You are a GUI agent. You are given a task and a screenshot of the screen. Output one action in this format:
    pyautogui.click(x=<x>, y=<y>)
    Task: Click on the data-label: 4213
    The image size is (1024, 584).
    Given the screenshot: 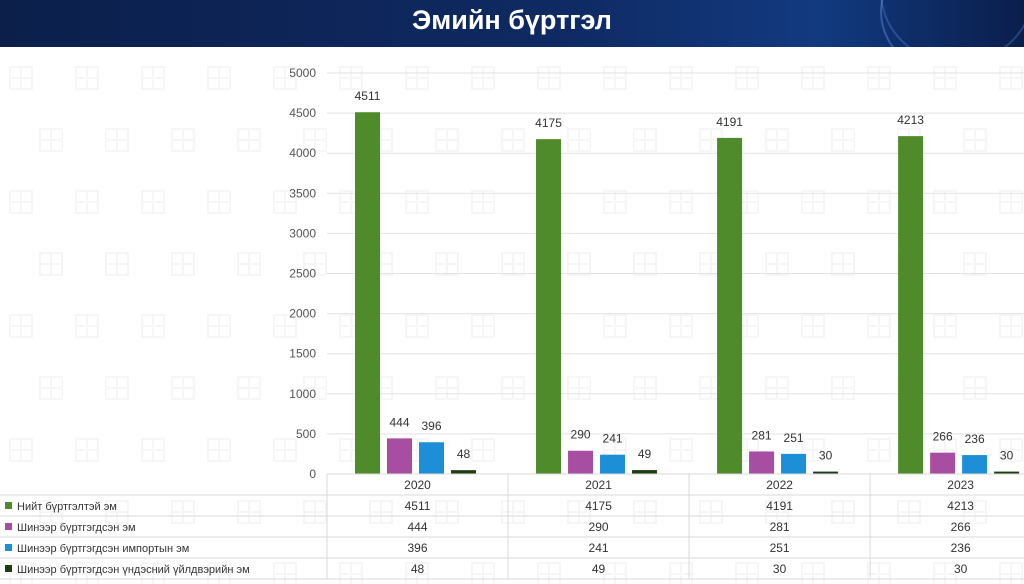 What is the action you would take?
    pyautogui.click(x=910, y=120)
    